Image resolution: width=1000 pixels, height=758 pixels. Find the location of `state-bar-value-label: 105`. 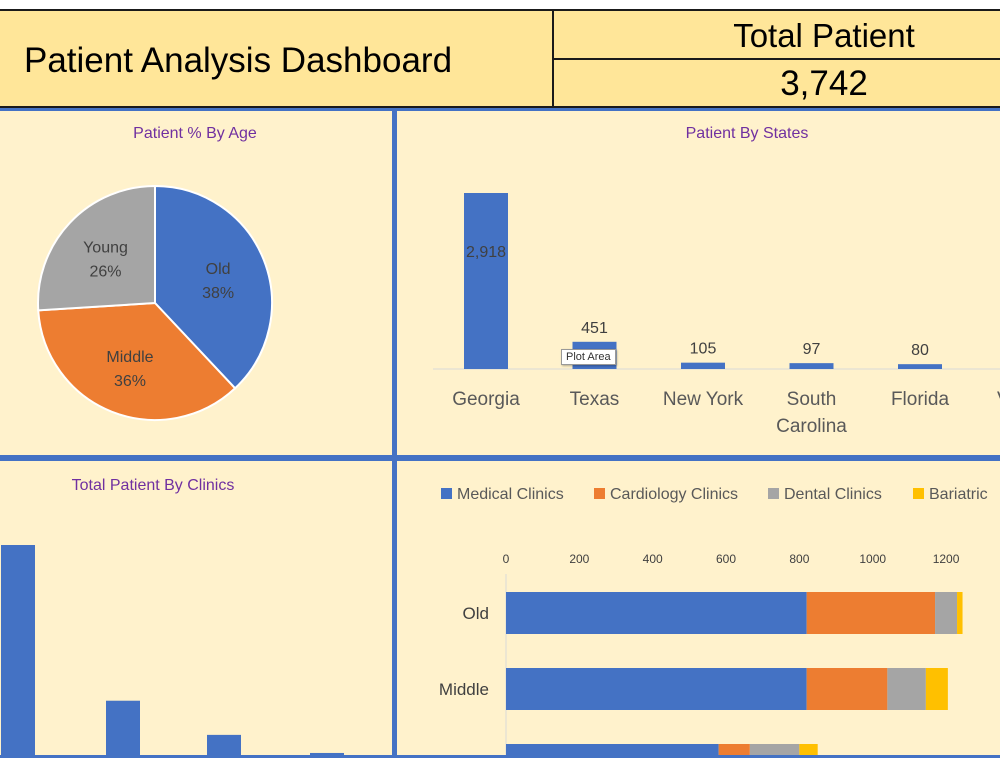

state-bar-value-label: 105 is located at coordinates (703, 349).